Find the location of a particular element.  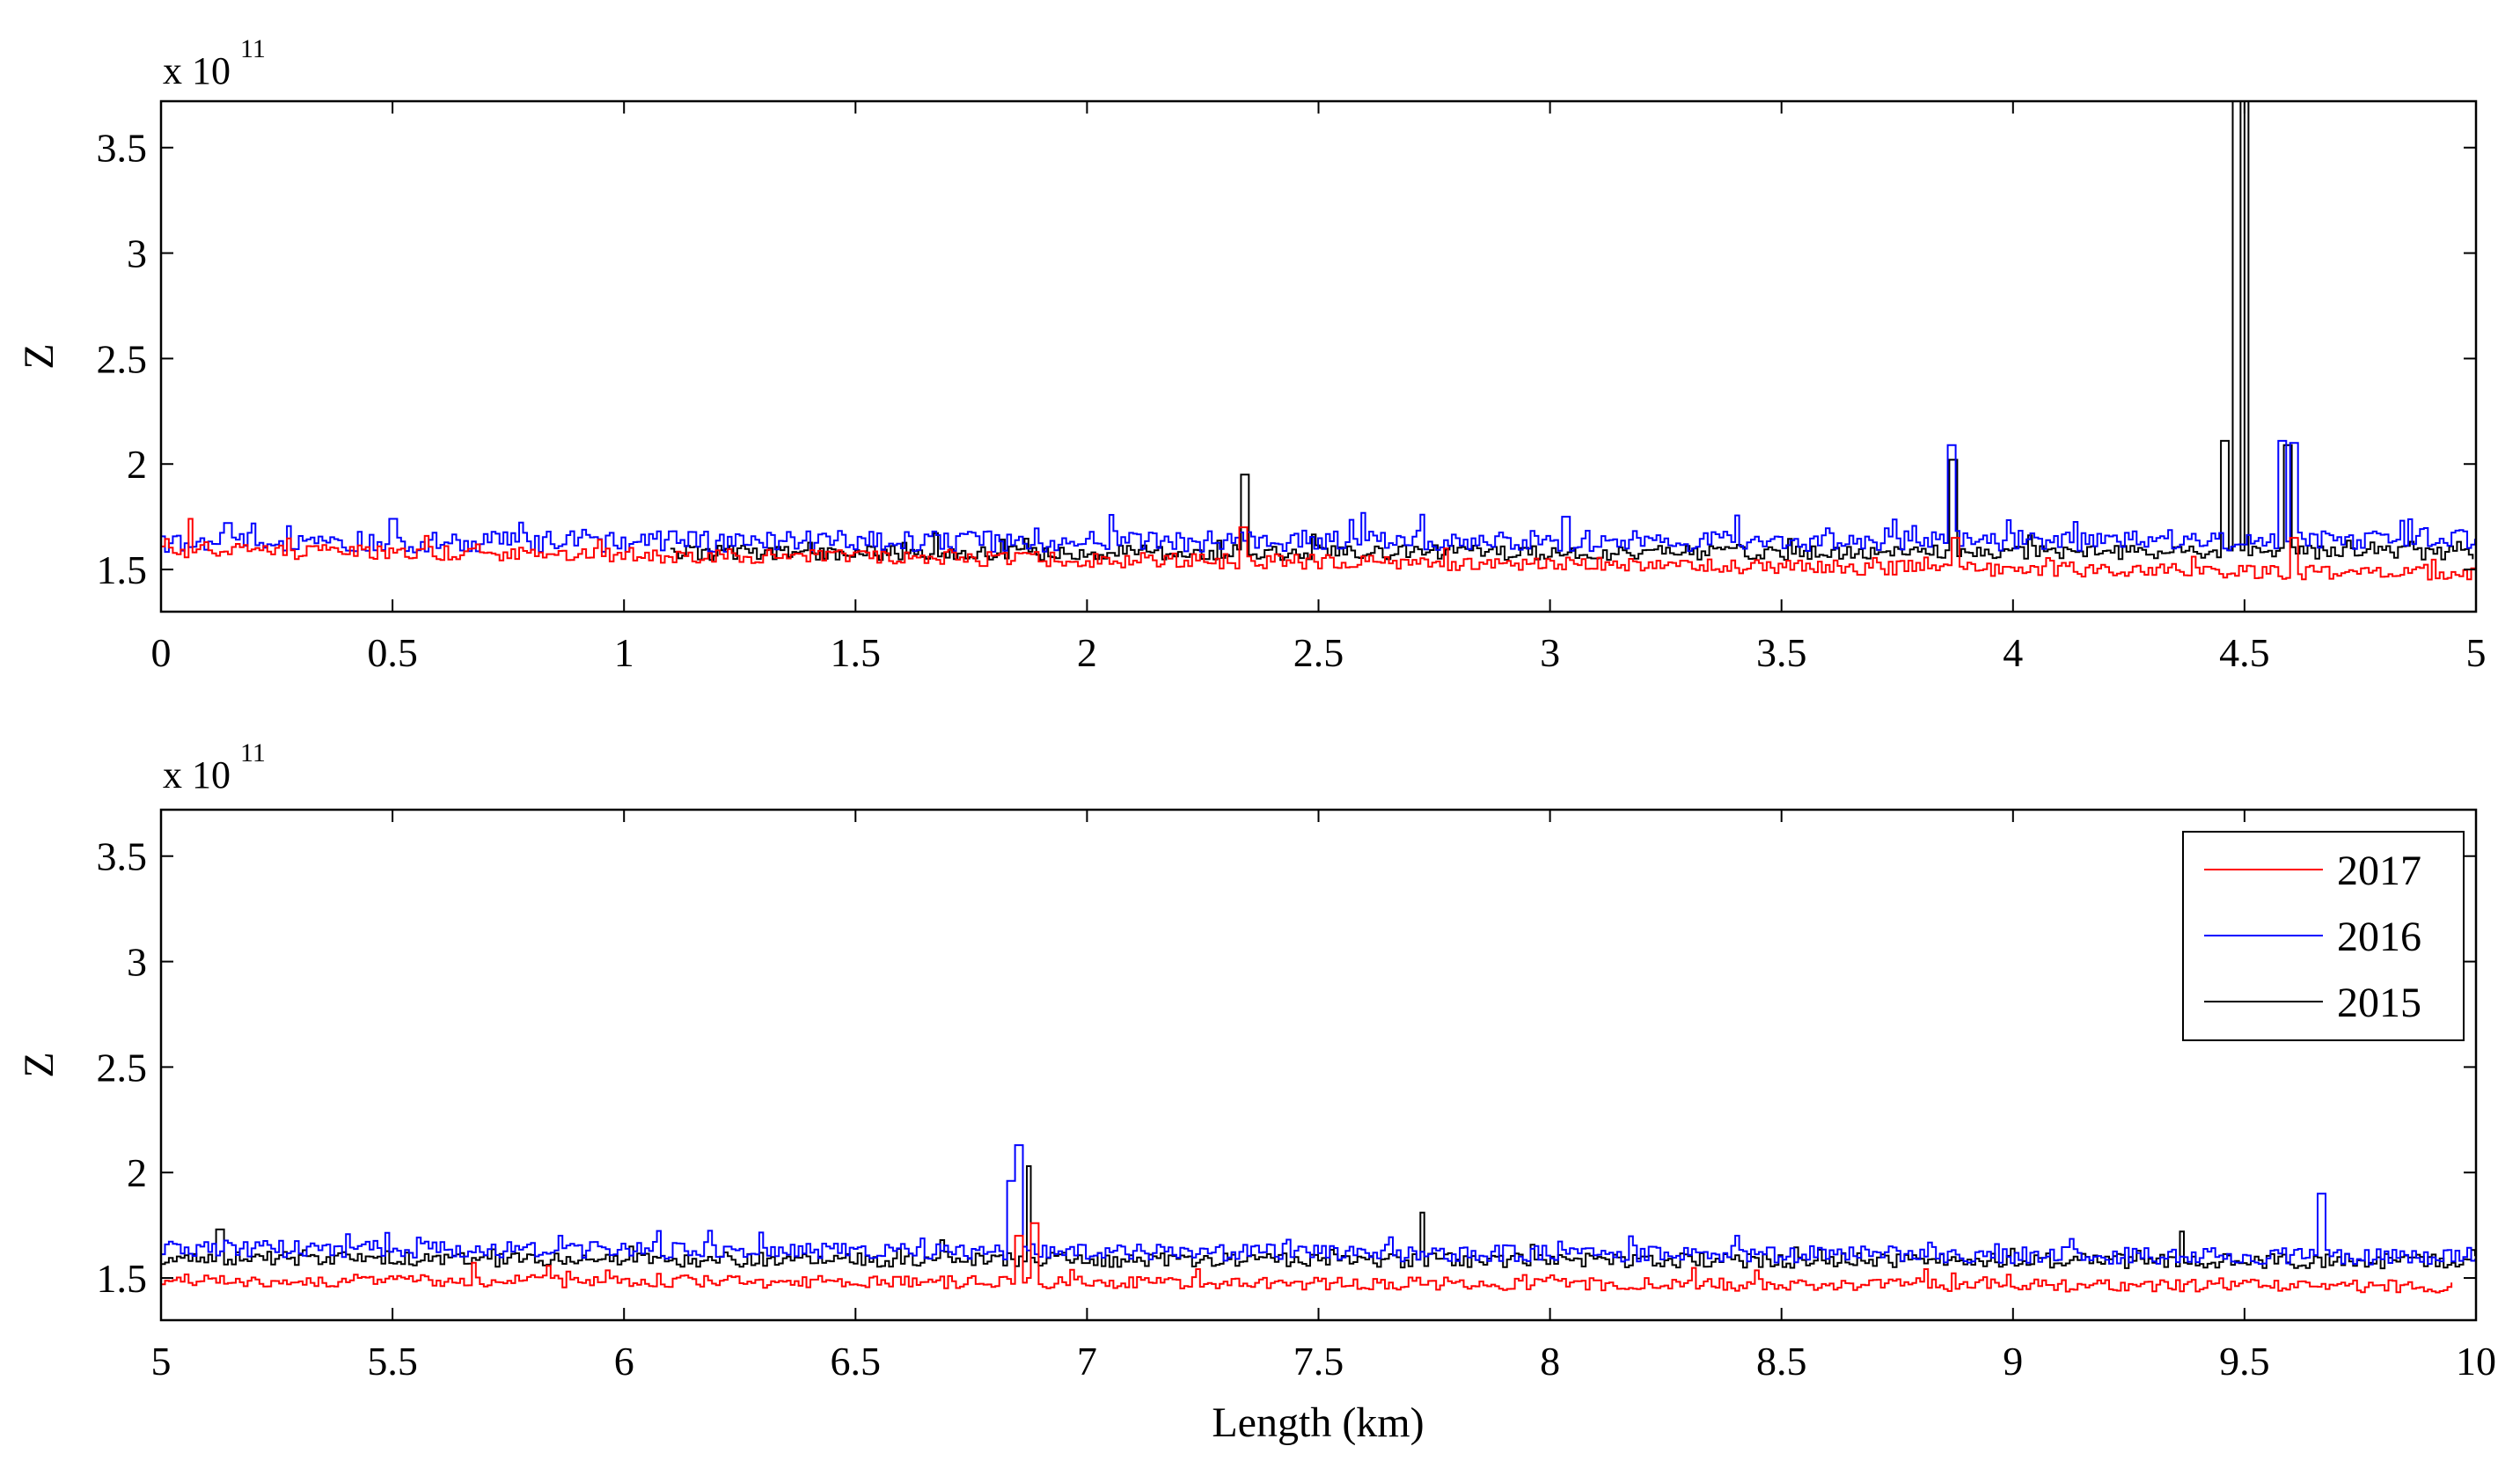

series-line-2017-top is located at coordinates (1318, 549).